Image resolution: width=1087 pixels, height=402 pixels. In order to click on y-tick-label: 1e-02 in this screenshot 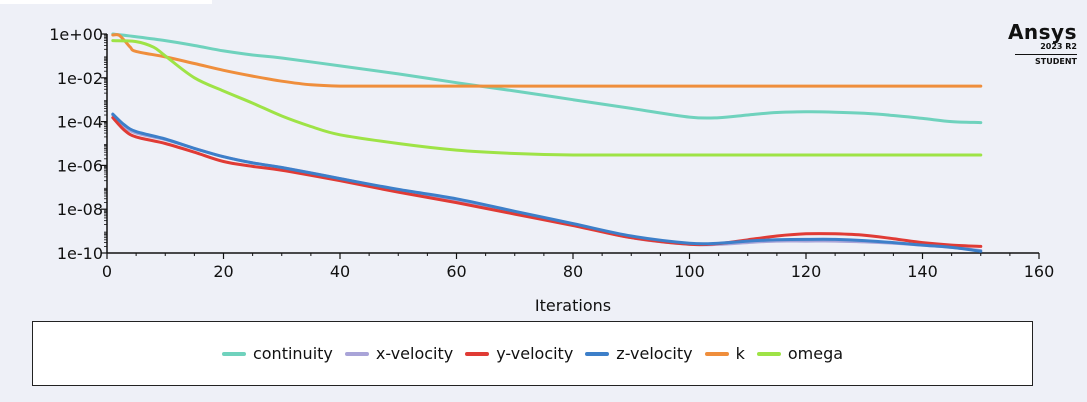, I will do `click(80, 78)`.